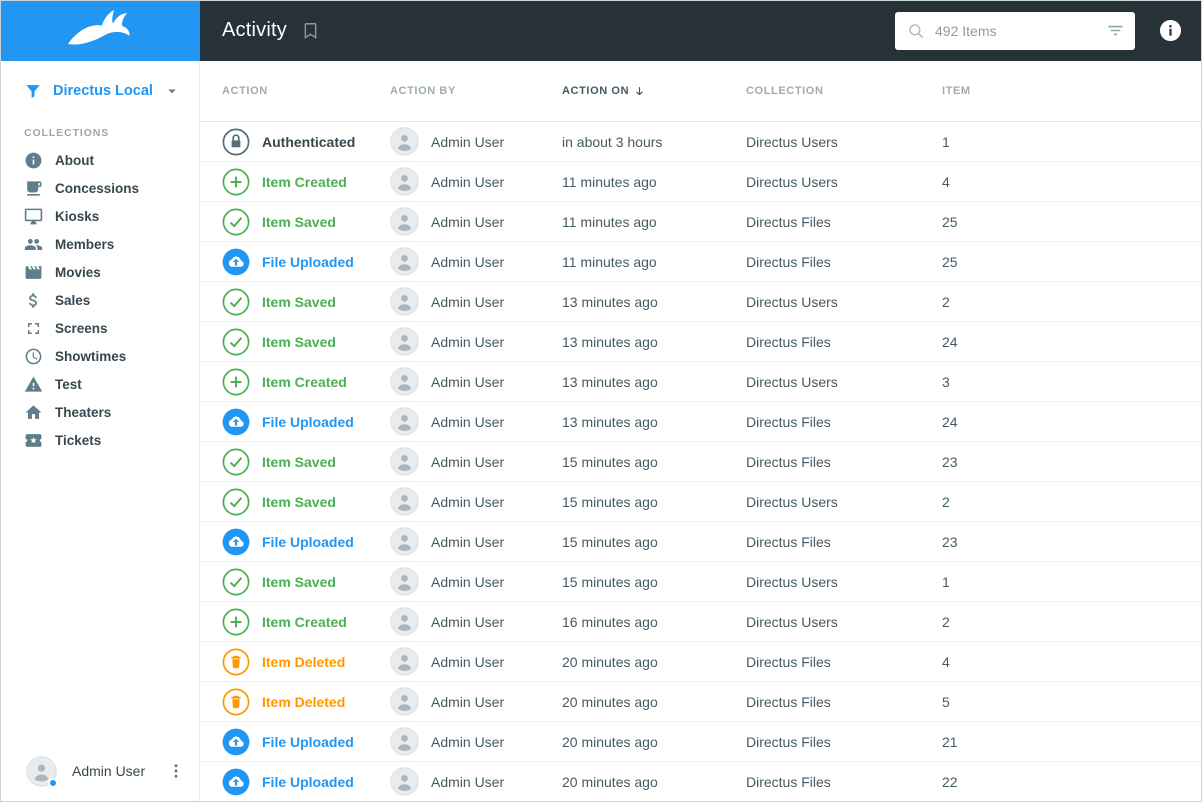 This screenshot has height=802, width=1202. Describe the element at coordinates (956, 91) in the screenshot. I see `column-header-item: ITEM` at that location.